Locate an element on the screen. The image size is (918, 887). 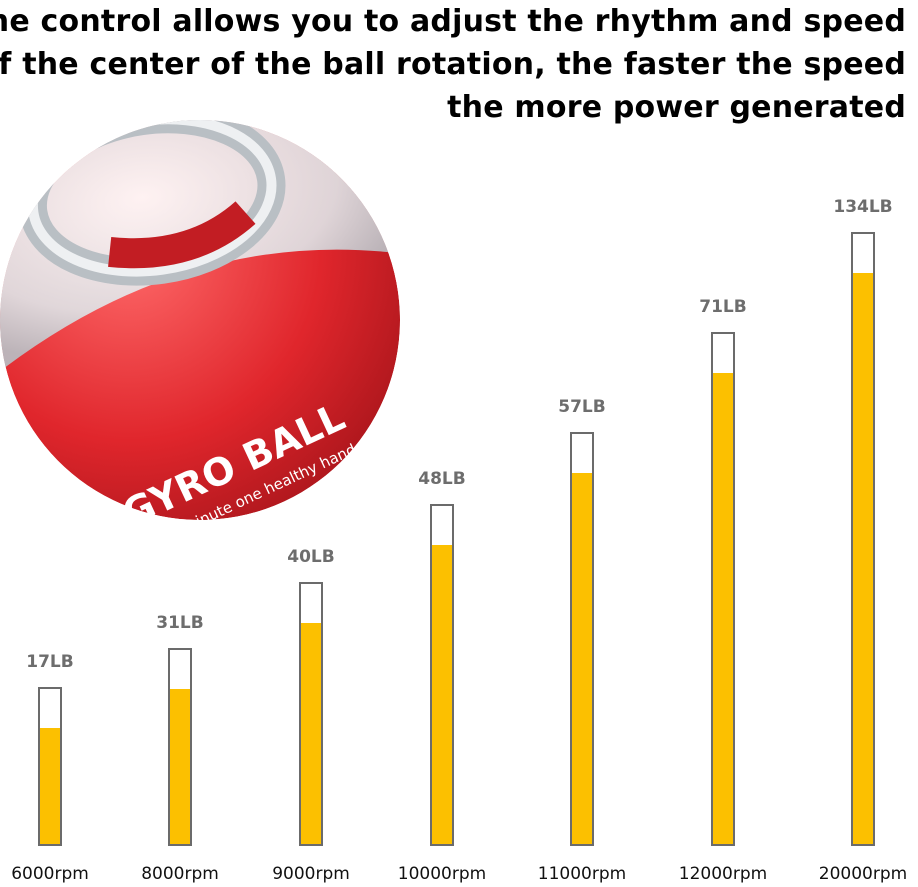
category-label: 8000rpm is located at coordinates (180, 874).